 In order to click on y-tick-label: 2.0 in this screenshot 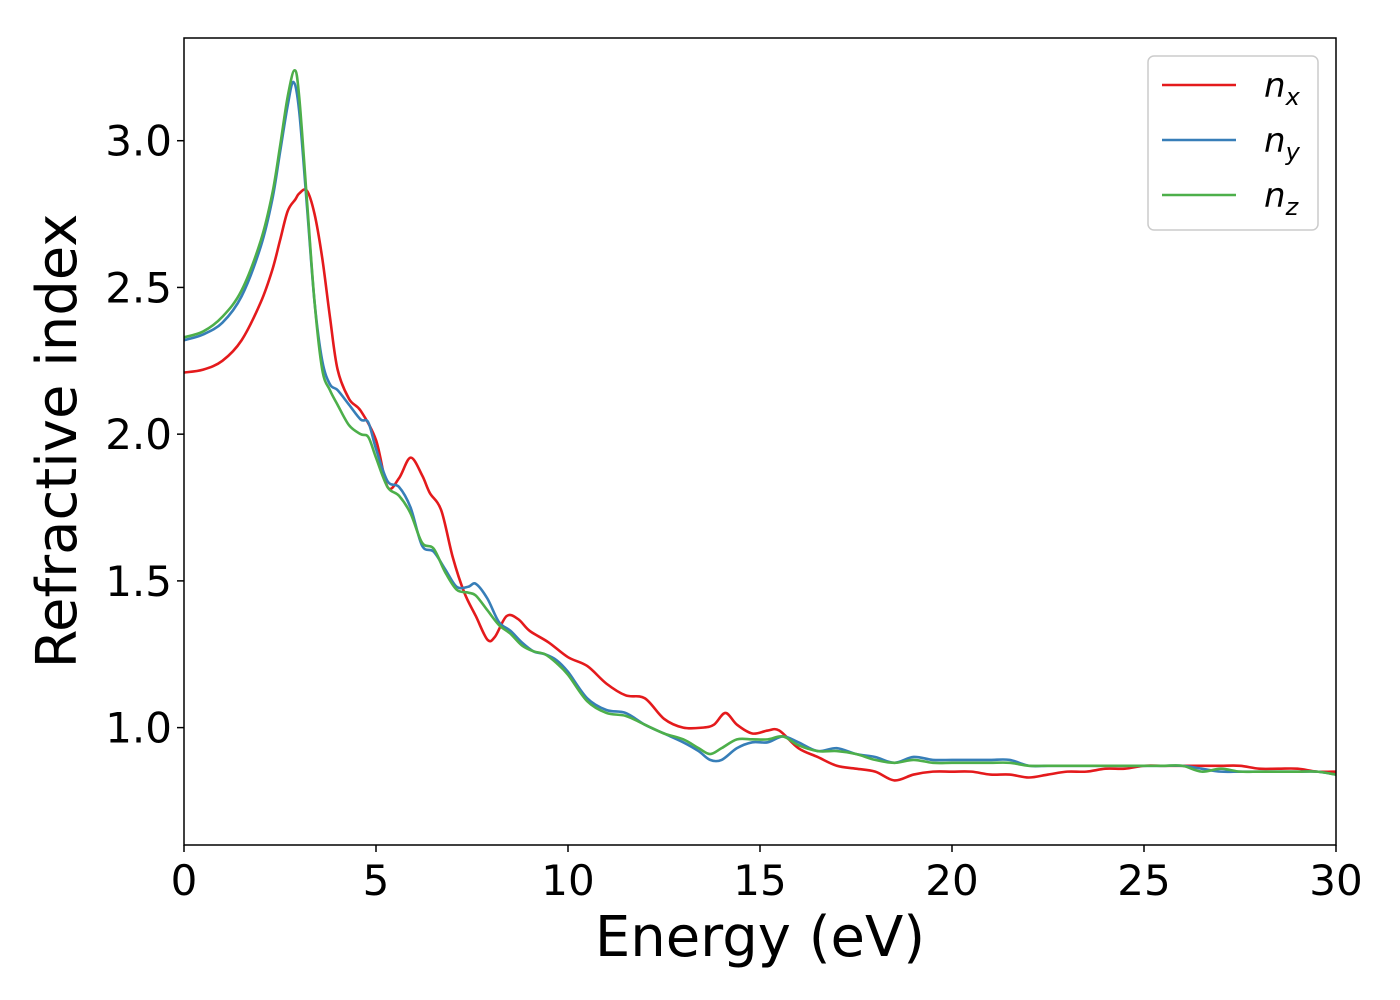, I will do `click(138, 434)`.